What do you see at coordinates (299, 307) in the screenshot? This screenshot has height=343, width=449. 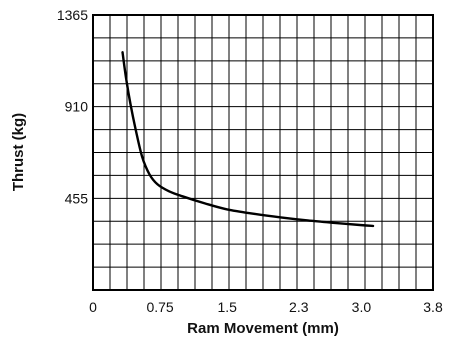 I see `x-tick-label: 2.3` at bounding box center [299, 307].